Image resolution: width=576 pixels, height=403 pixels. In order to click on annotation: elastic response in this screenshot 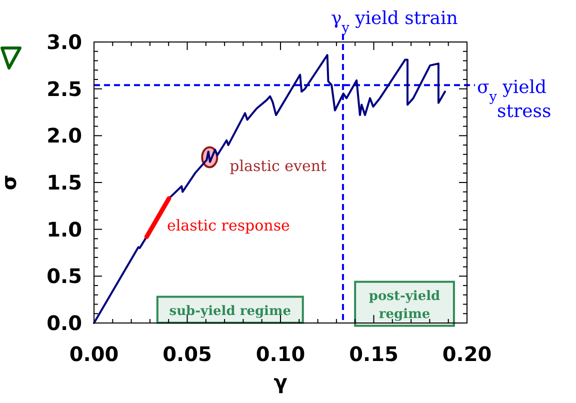, I will do `click(228, 225)`.